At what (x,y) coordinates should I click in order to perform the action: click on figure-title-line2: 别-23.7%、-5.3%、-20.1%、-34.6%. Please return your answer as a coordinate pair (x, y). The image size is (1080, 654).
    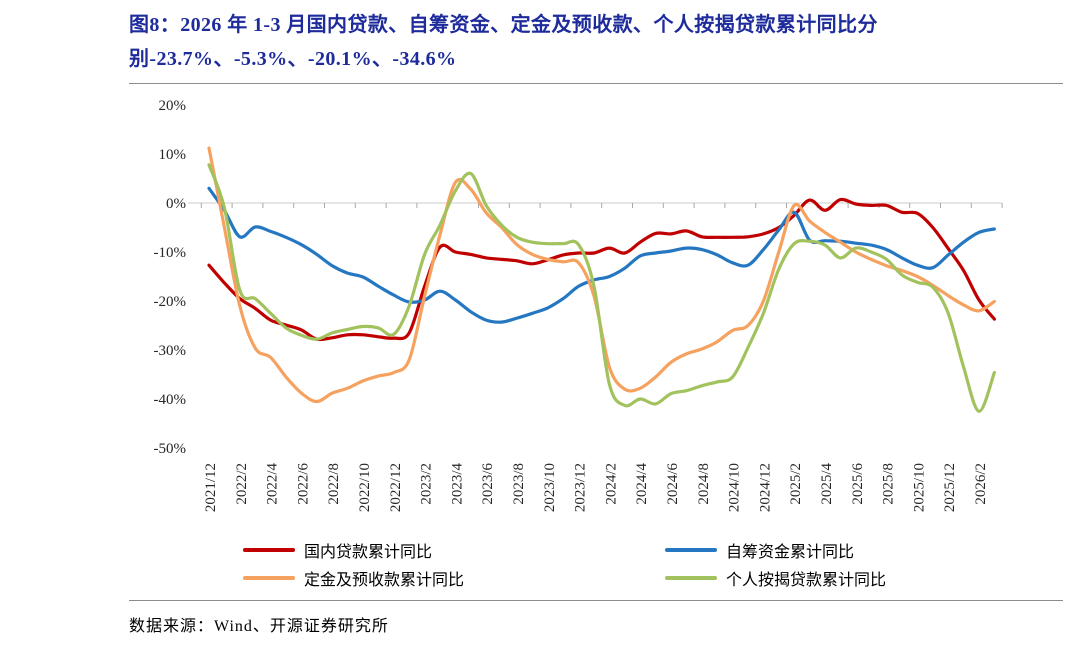
    Looking at the image, I should click on (293, 59).